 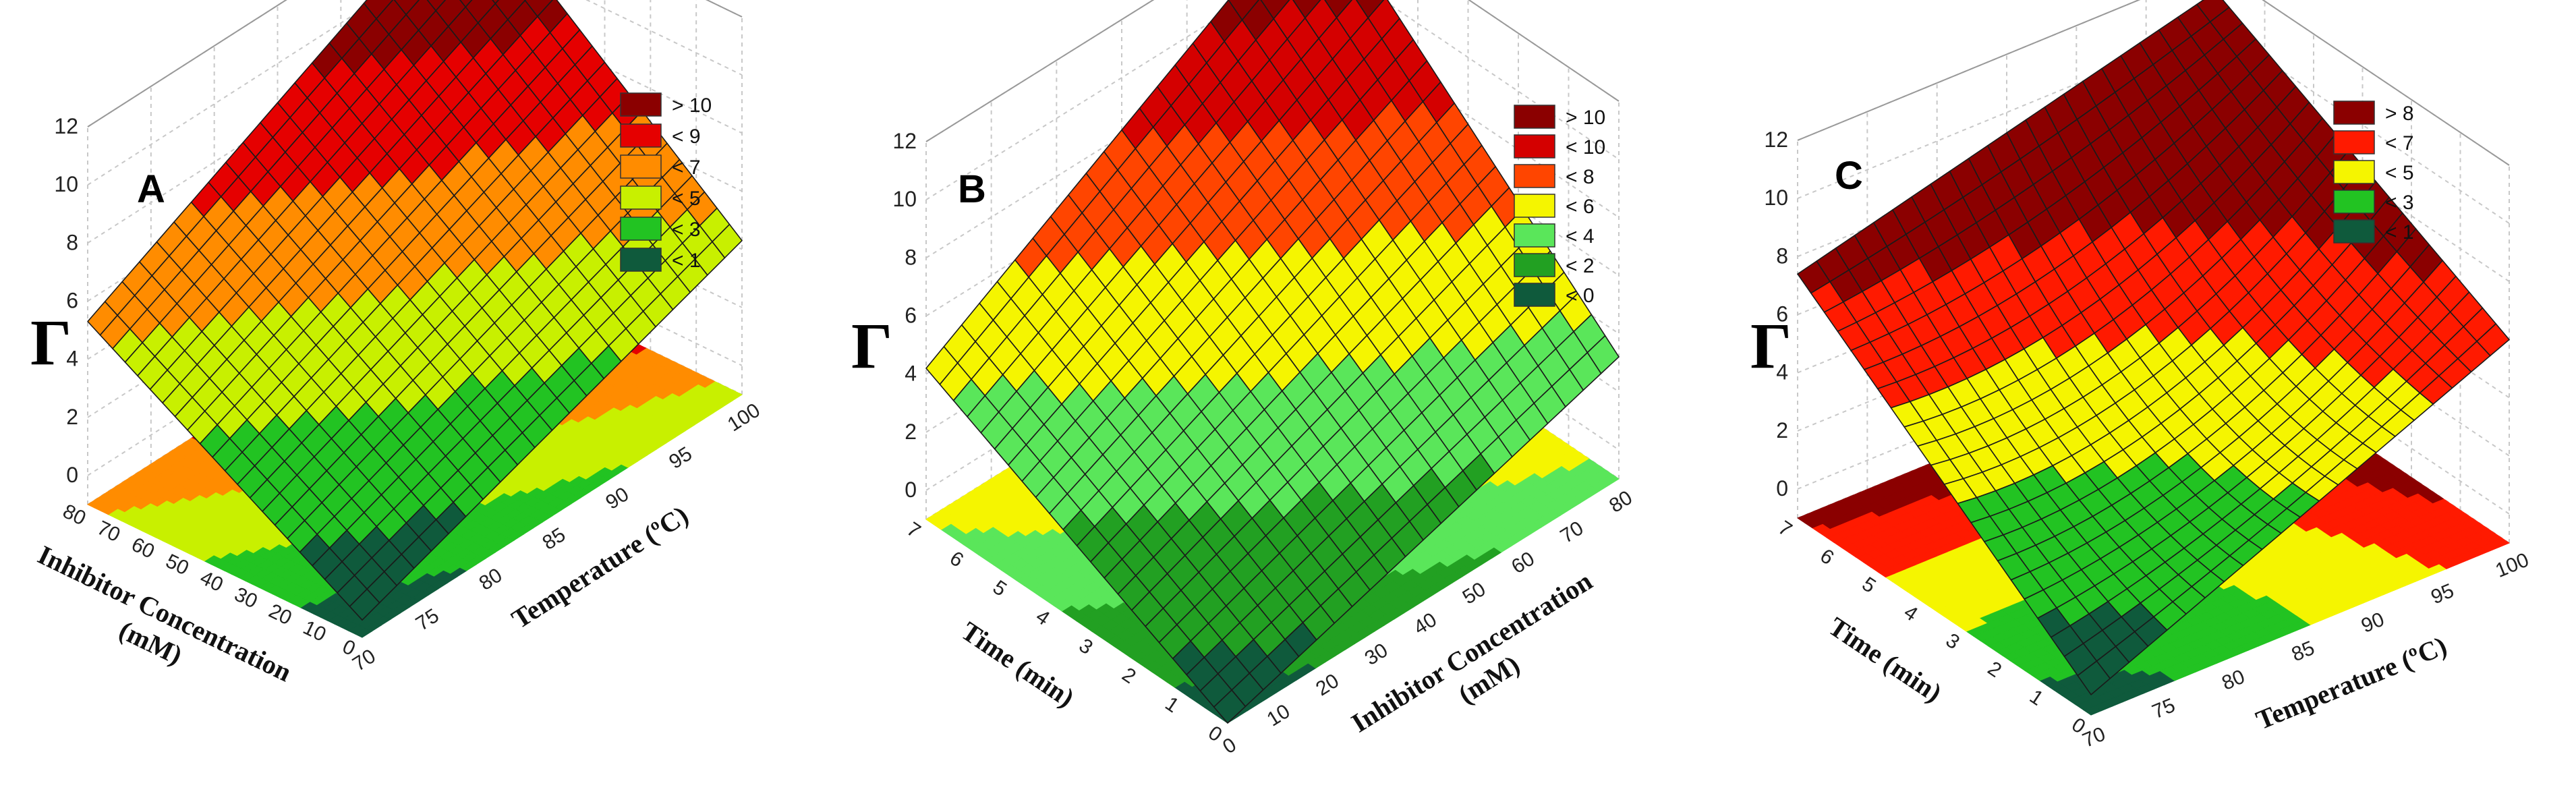 What do you see at coordinates (1585, 147) in the screenshot?
I see `legend-label: < 10` at bounding box center [1585, 147].